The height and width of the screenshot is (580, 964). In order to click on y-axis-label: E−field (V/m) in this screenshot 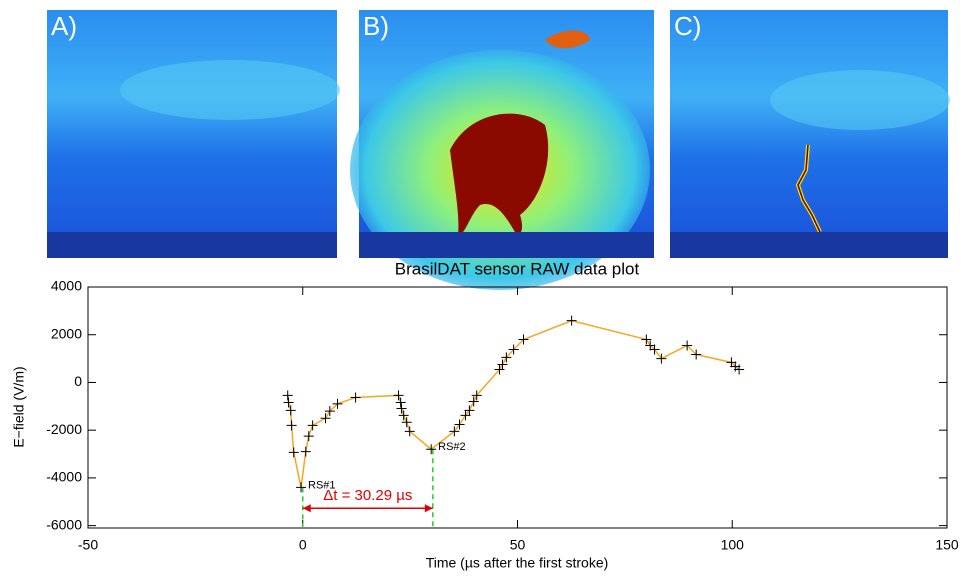, I will do `click(19, 406)`.